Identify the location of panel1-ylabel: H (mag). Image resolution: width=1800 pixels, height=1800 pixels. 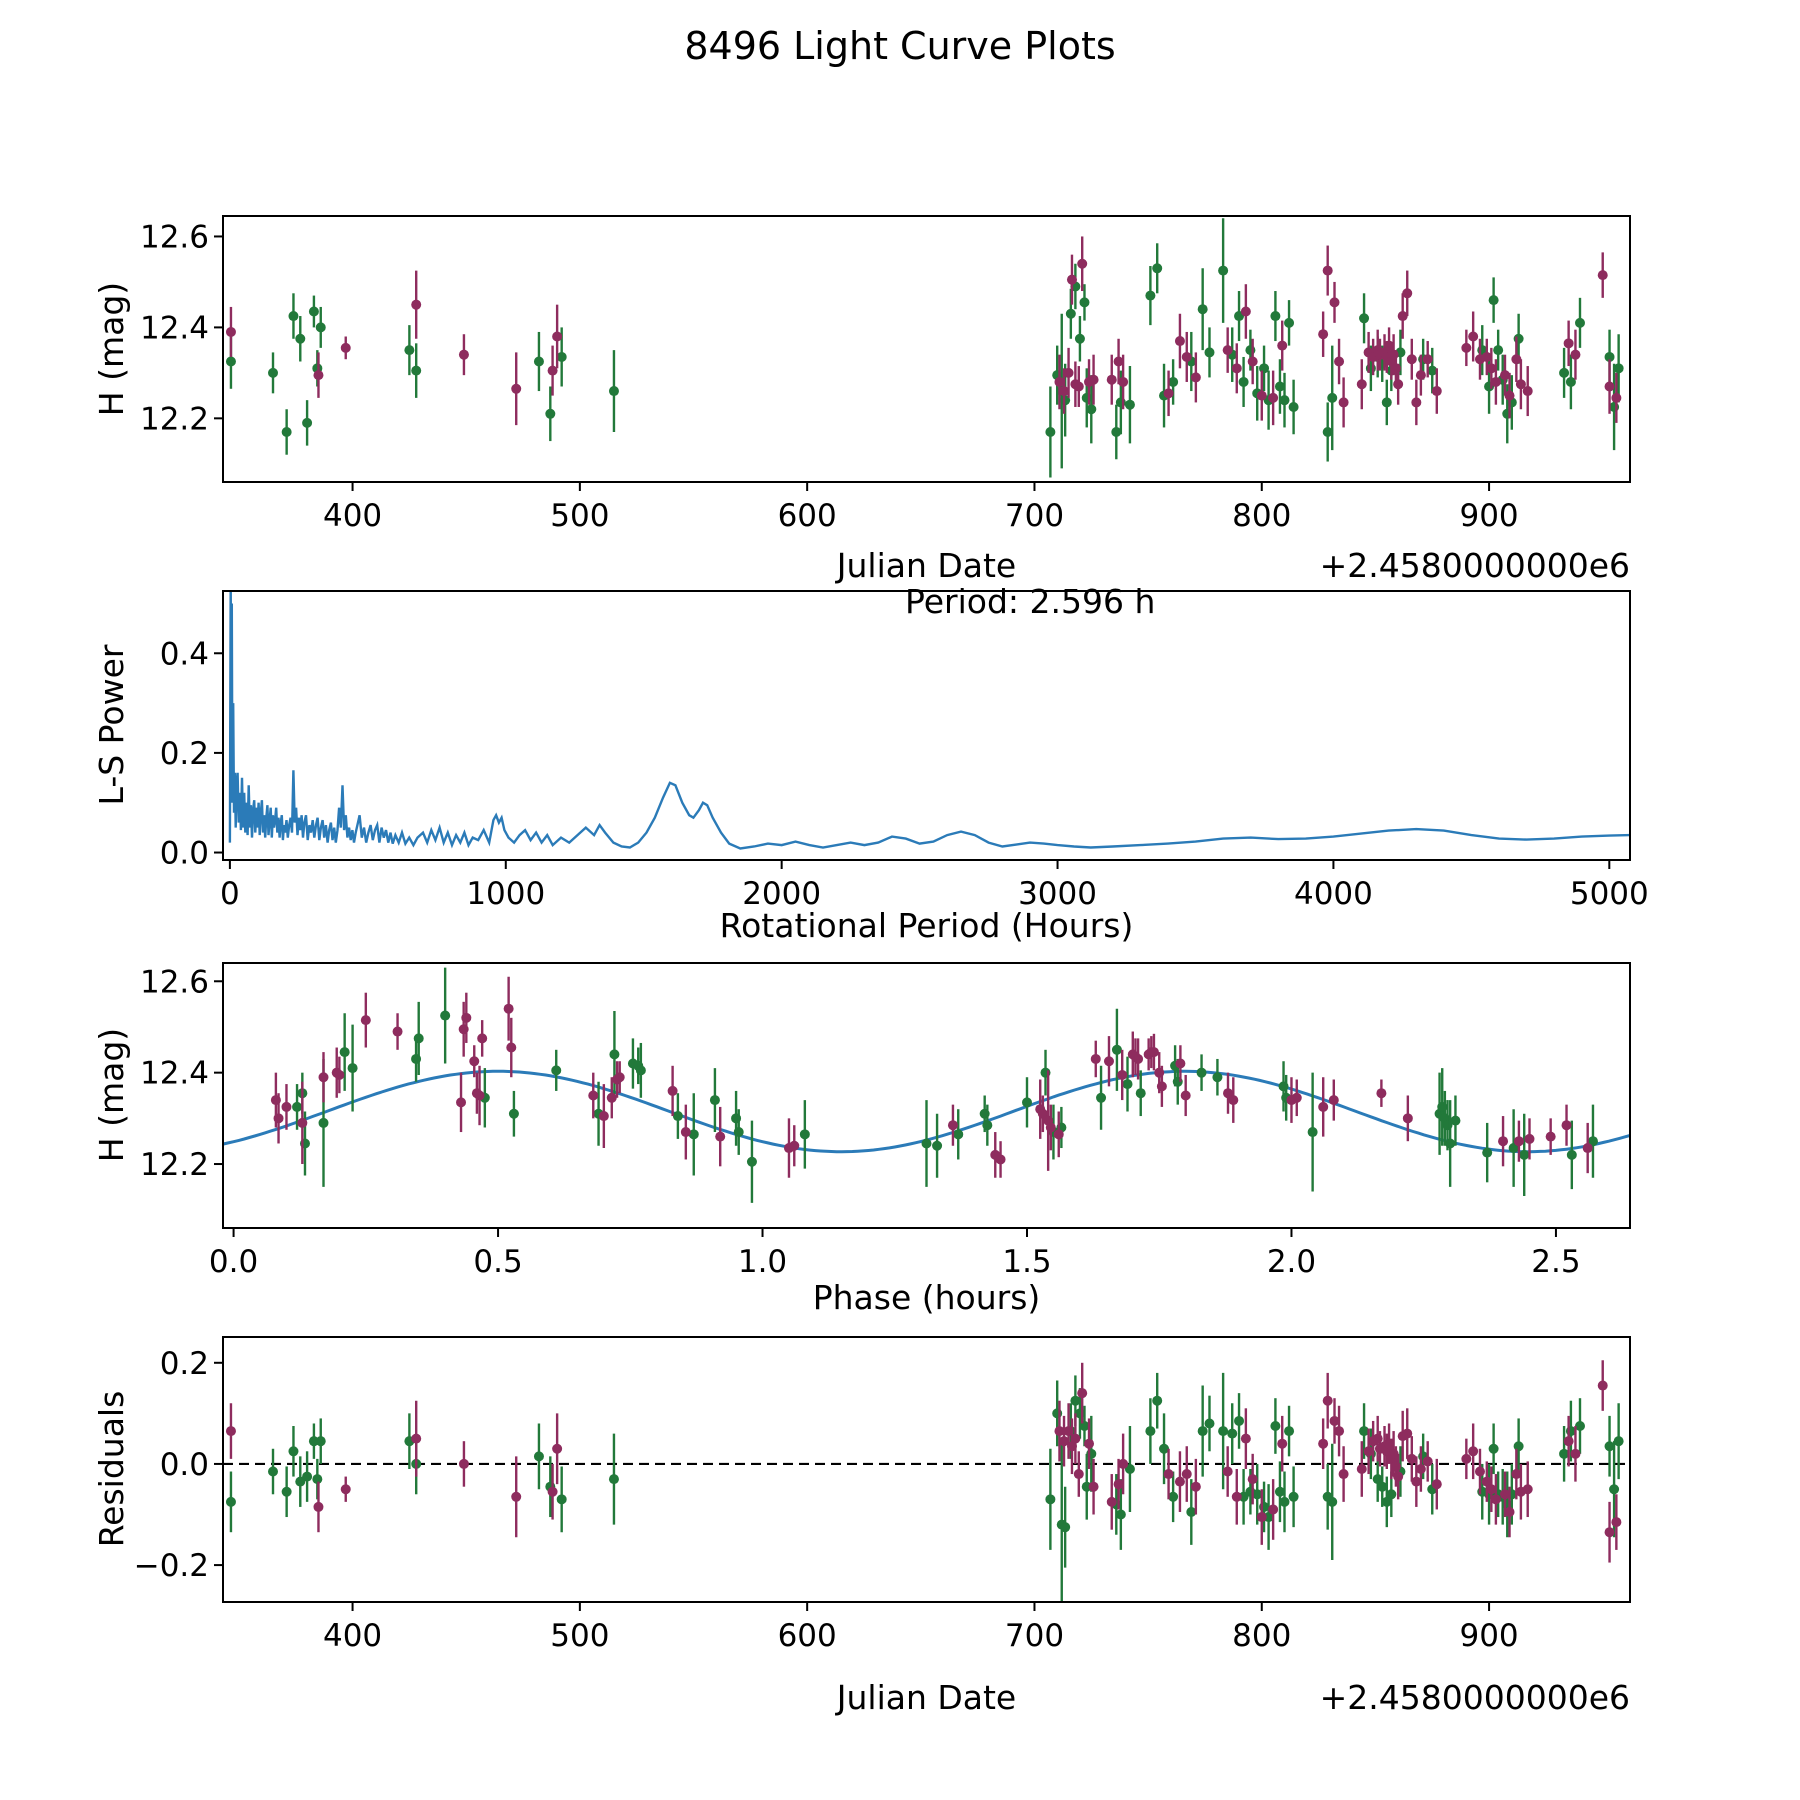
(111, 349).